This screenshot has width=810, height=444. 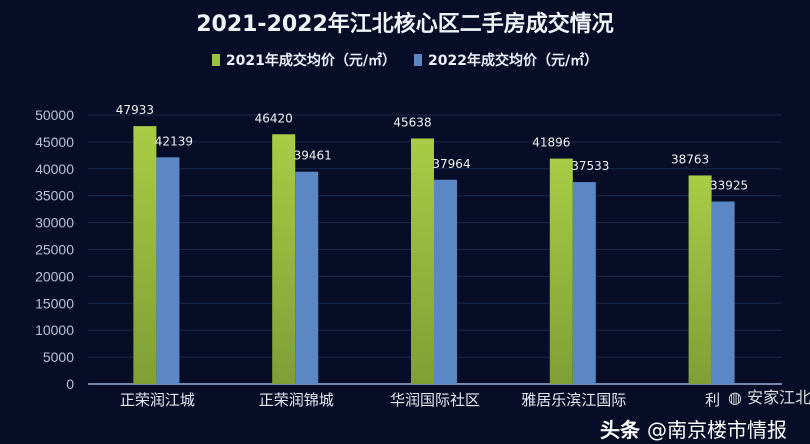 What do you see at coordinates (58, 357) in the screenshot?
I see `y-tick-label: 5000` at bounding box center [58, 357].